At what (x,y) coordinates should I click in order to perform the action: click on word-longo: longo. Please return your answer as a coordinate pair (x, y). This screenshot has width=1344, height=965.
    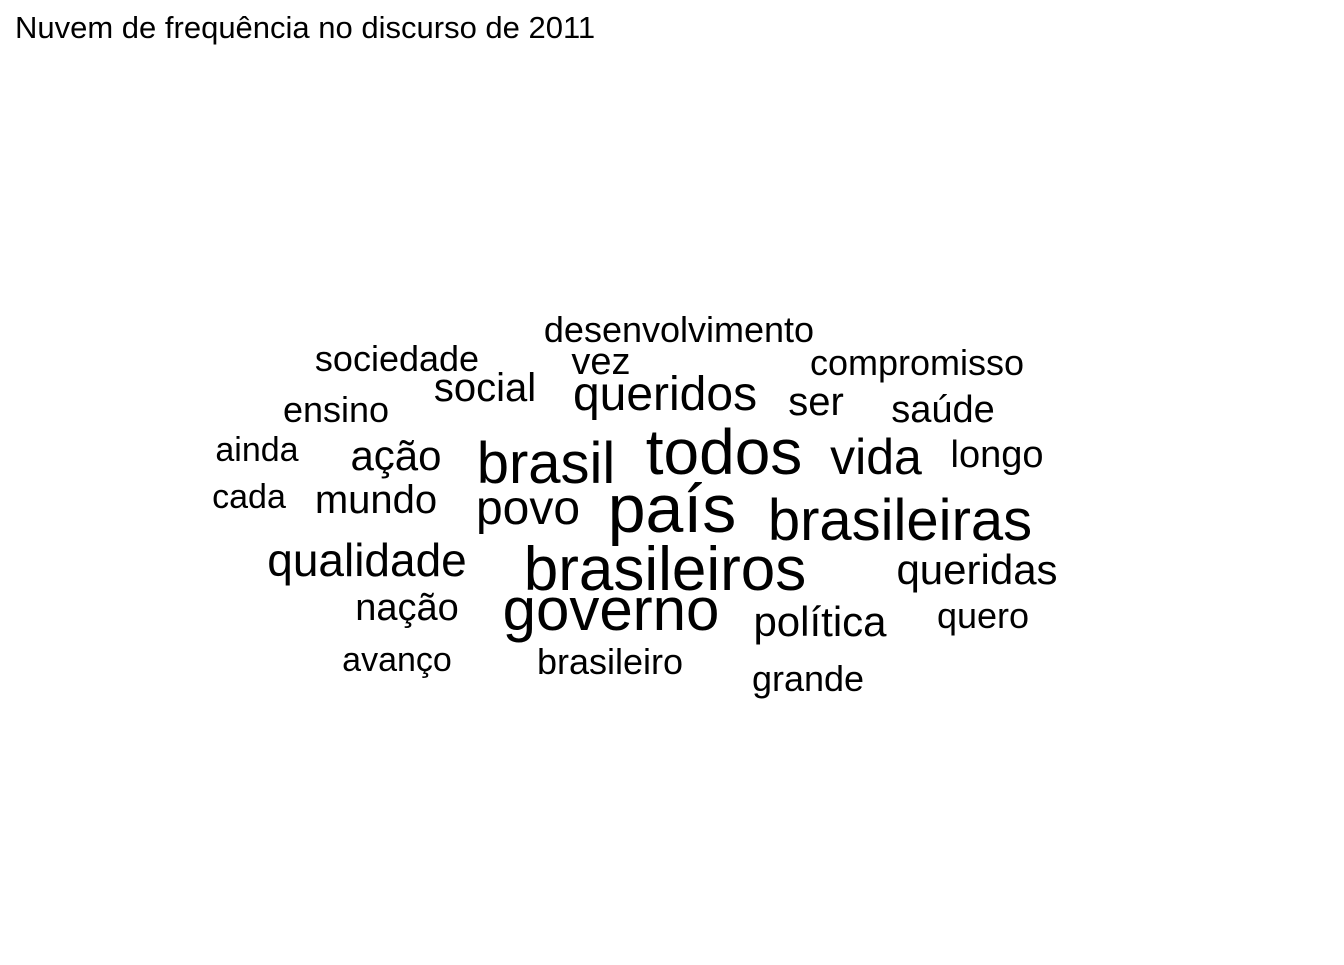
    Looking at the image, I should click on (997, 455).